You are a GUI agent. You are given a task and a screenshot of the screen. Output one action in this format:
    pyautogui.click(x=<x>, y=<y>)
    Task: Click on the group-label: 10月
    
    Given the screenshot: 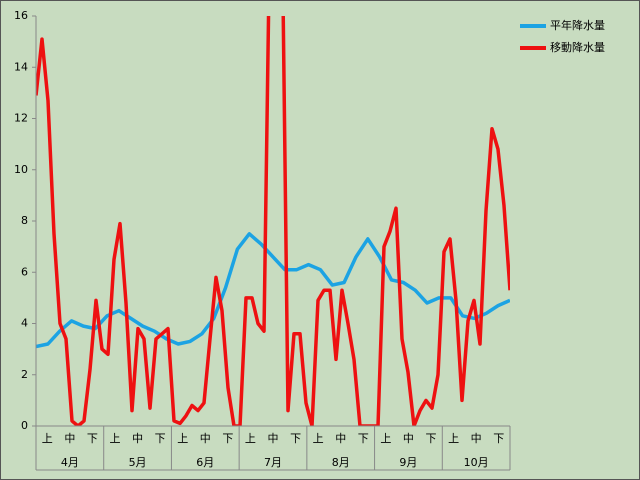 What is the action you would take?
    pyautogui.click(x=476, y=462)
    